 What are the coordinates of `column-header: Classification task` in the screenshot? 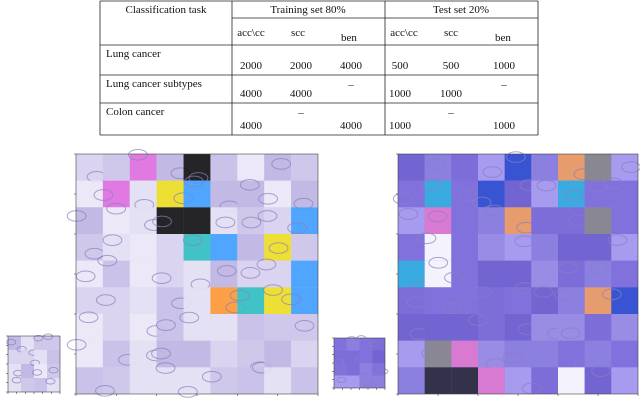 It's located at (166, 10).